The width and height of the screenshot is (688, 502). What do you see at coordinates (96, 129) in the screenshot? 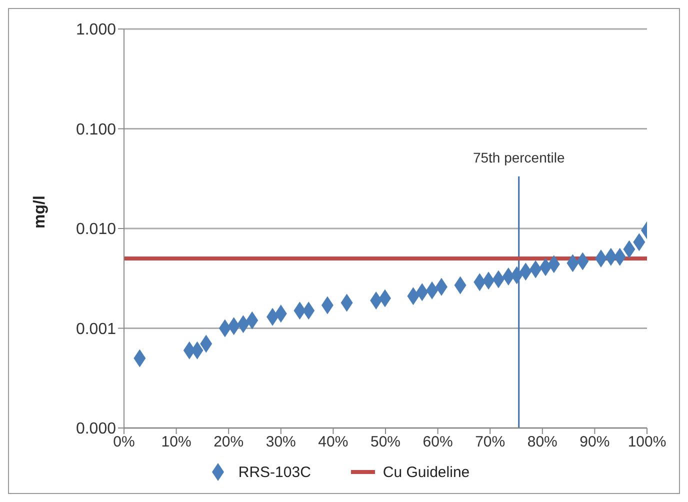
I see `y-tick-label: 0.100` at bounding box center [96, 129].